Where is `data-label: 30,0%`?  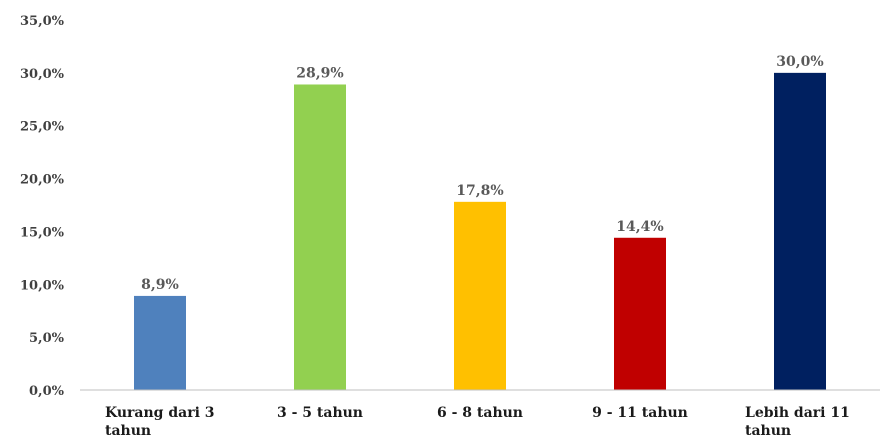
data-label: 30,0% is located at coordinates (799, 62).